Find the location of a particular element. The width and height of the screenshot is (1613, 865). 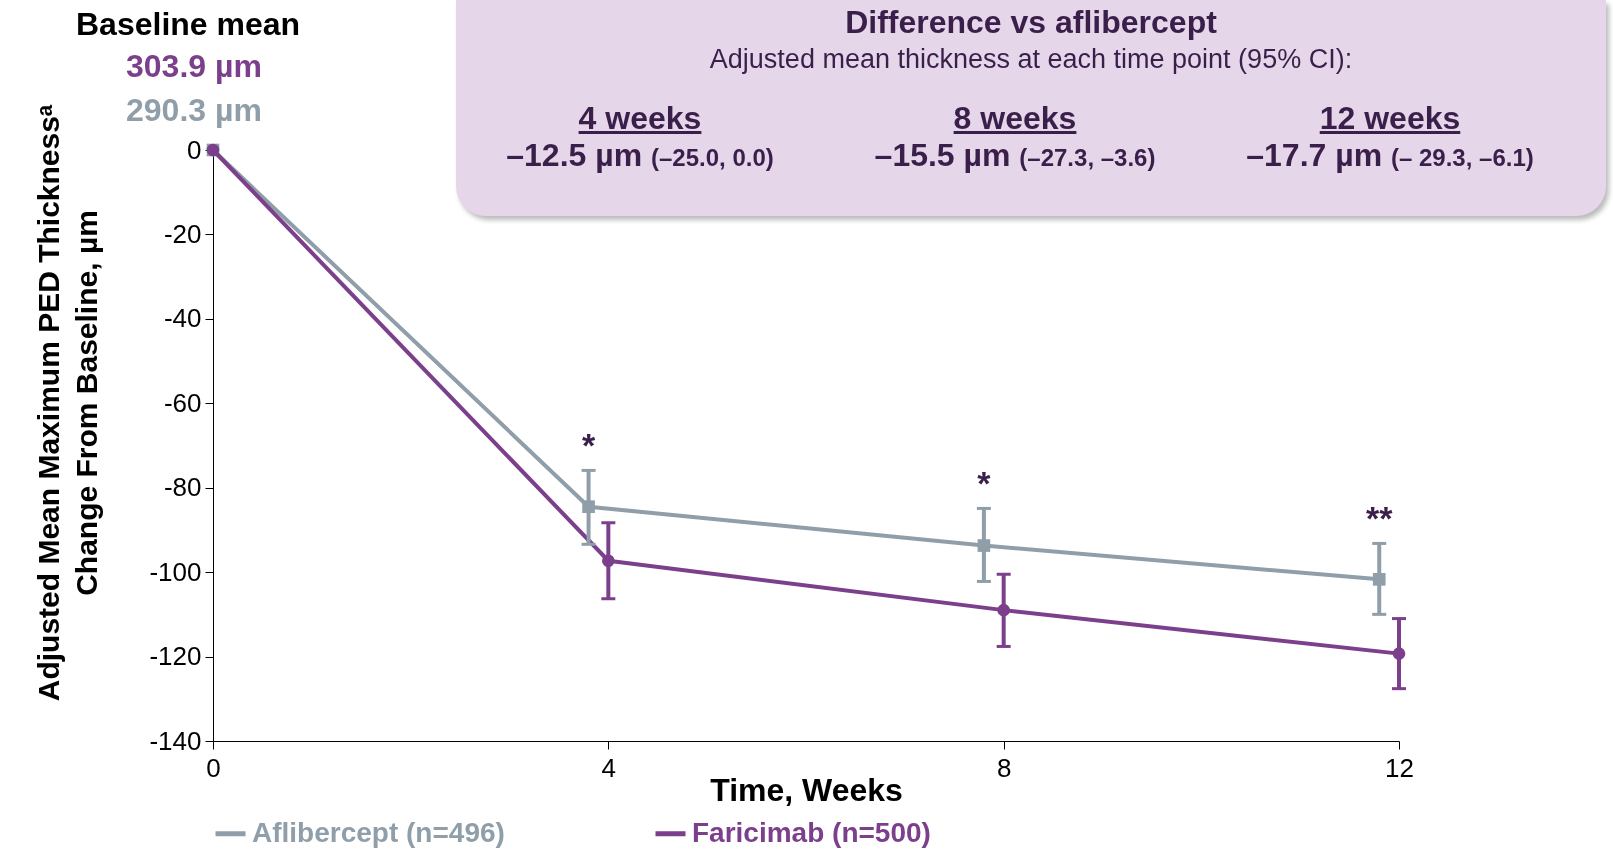

x-tick-label: 12 is located at coordinates (1399, 767).